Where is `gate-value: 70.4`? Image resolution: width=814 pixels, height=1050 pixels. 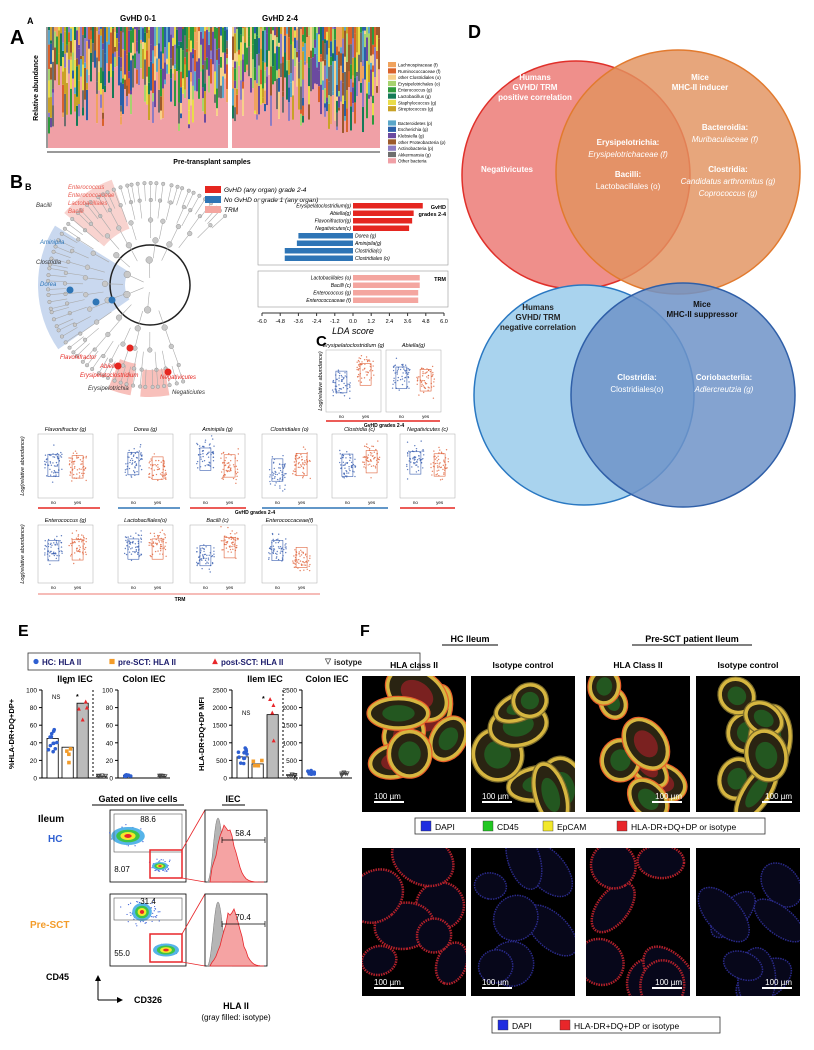
gate-value: 70.4 is located at coordinates (243, 917).